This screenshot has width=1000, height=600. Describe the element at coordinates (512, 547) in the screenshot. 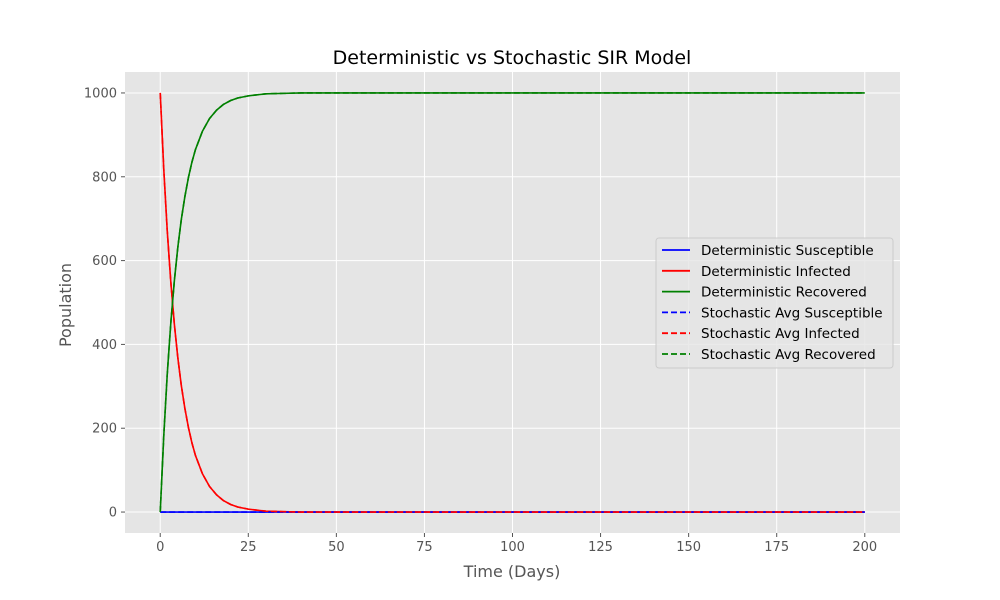

I see `x-tick-label: 100` at that location.